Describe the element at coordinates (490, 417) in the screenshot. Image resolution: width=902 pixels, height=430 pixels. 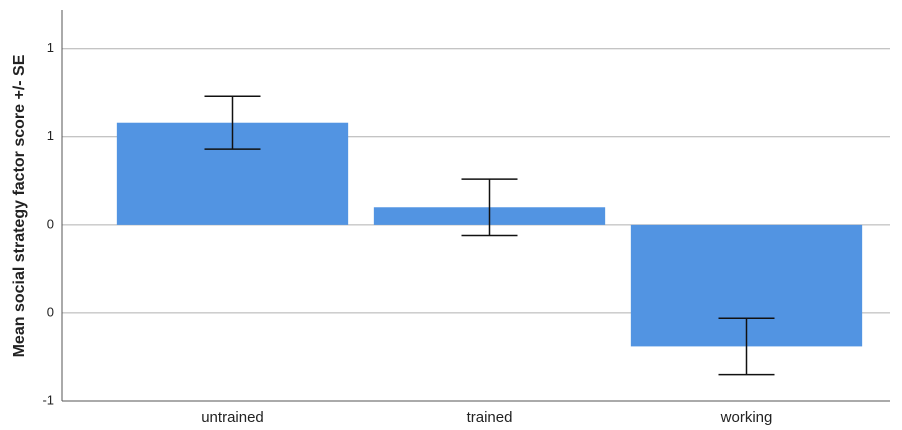
I see `x-tick-label: trained` at that location.